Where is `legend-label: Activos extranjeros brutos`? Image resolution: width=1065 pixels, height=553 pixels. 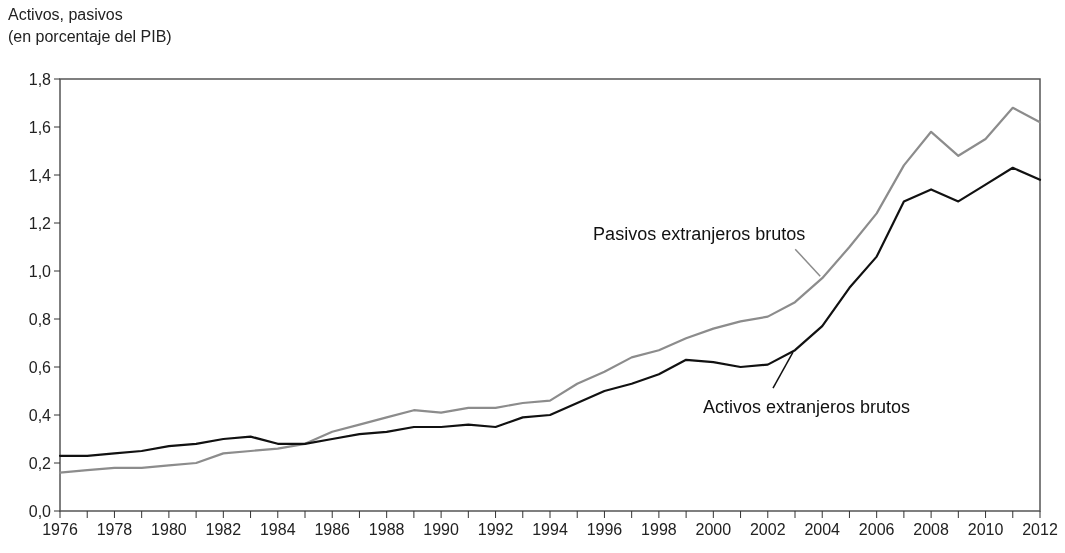
legend-label: Activos extranjeros brutos is located at coordinates (807, 407).